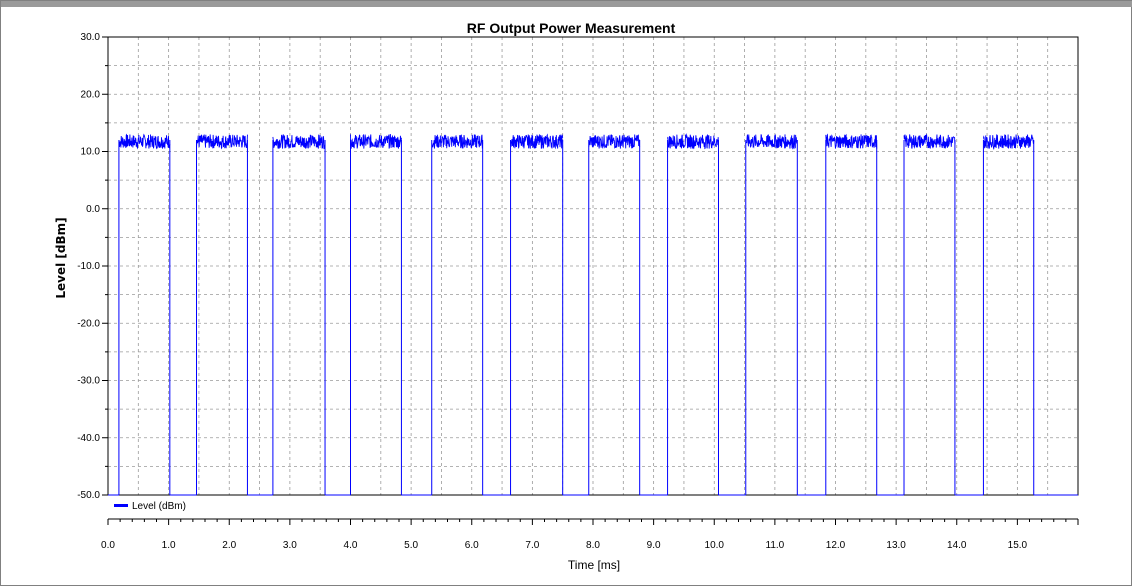 The height and width of the screenshot is (586, 1132). I want to click on y-tick-label: -10.0, so click(88, 266).